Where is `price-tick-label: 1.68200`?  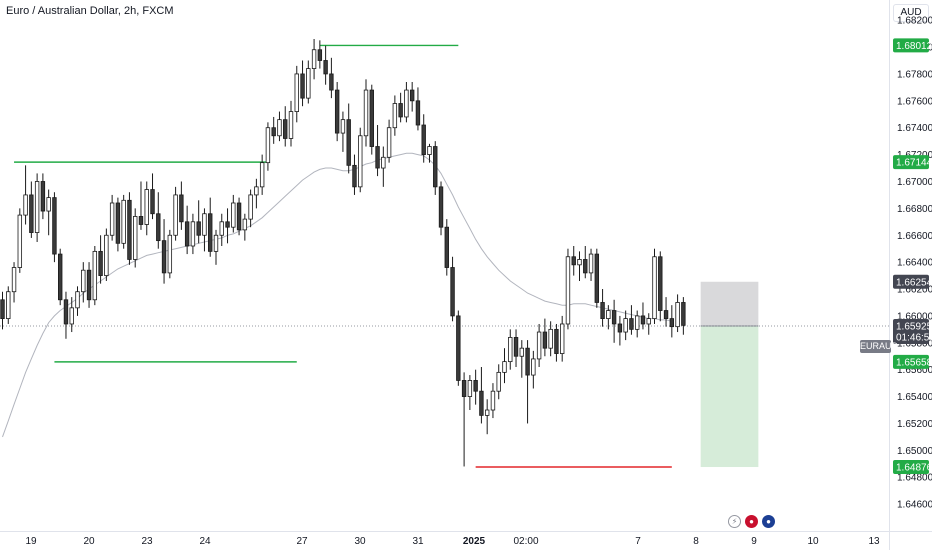 price-tick-label: 1.68200 is located at coordinates (914, 21).